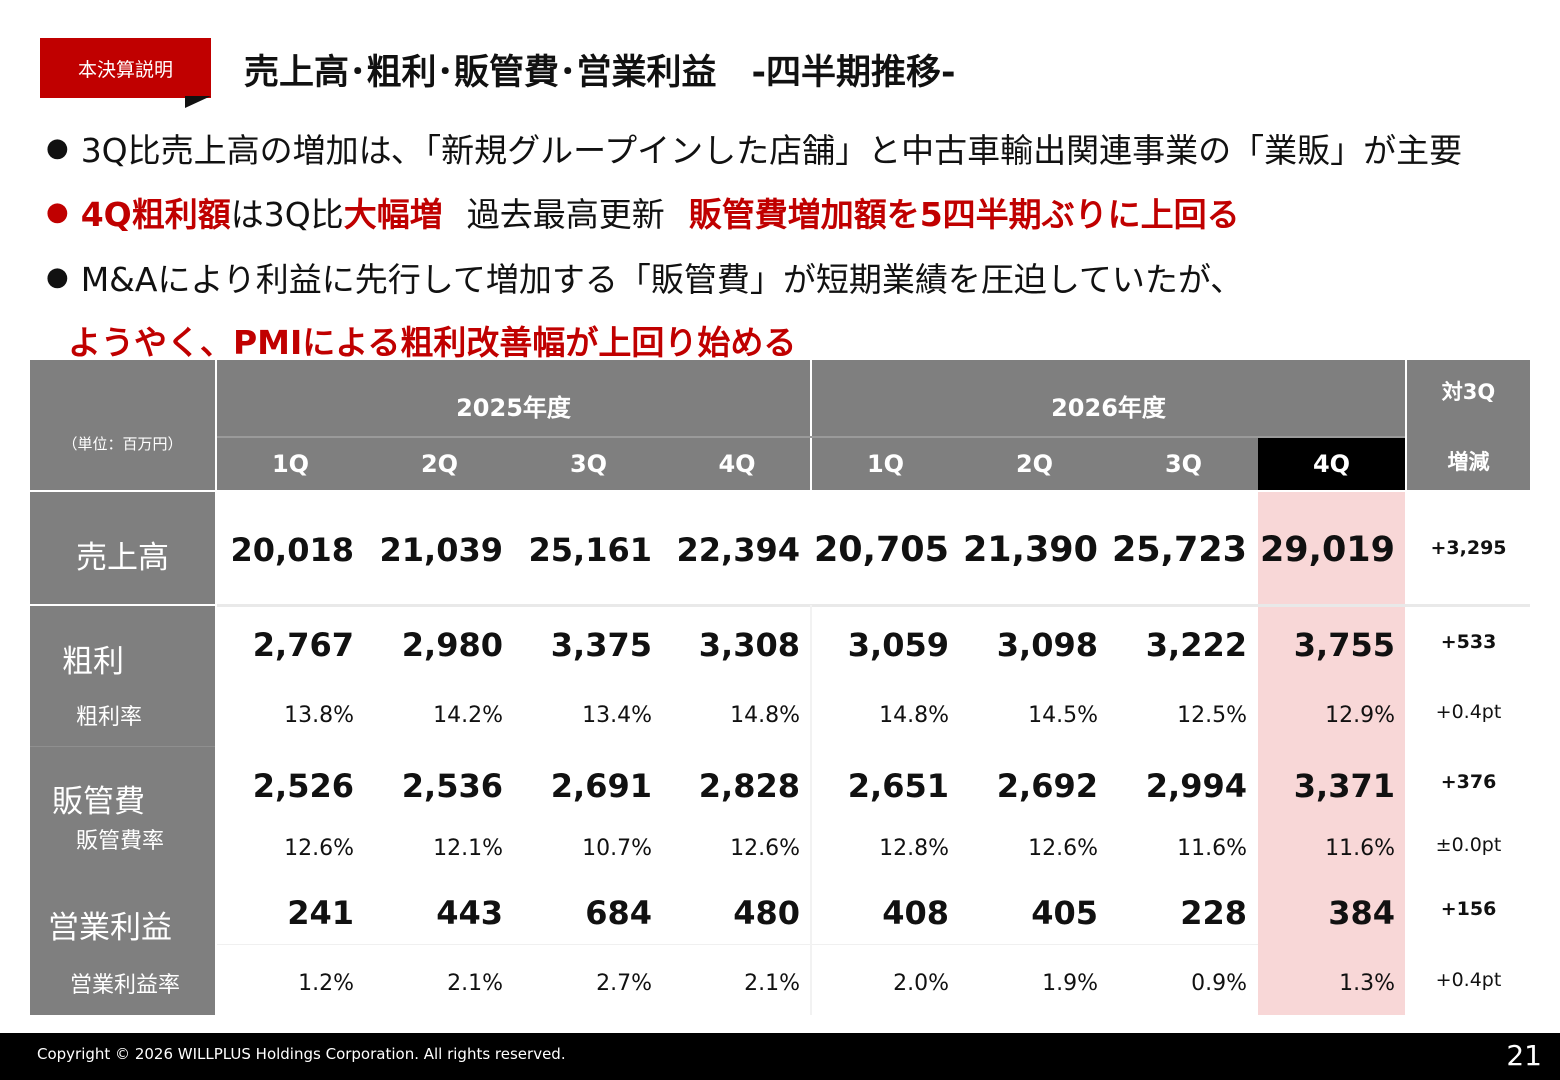 The width and height of the screenshot is (1560, 1080). What do you see at coordinates (898, 786) in the screenshot?
I see `sga-cell: 2,651` at bounding box center [898, 786].